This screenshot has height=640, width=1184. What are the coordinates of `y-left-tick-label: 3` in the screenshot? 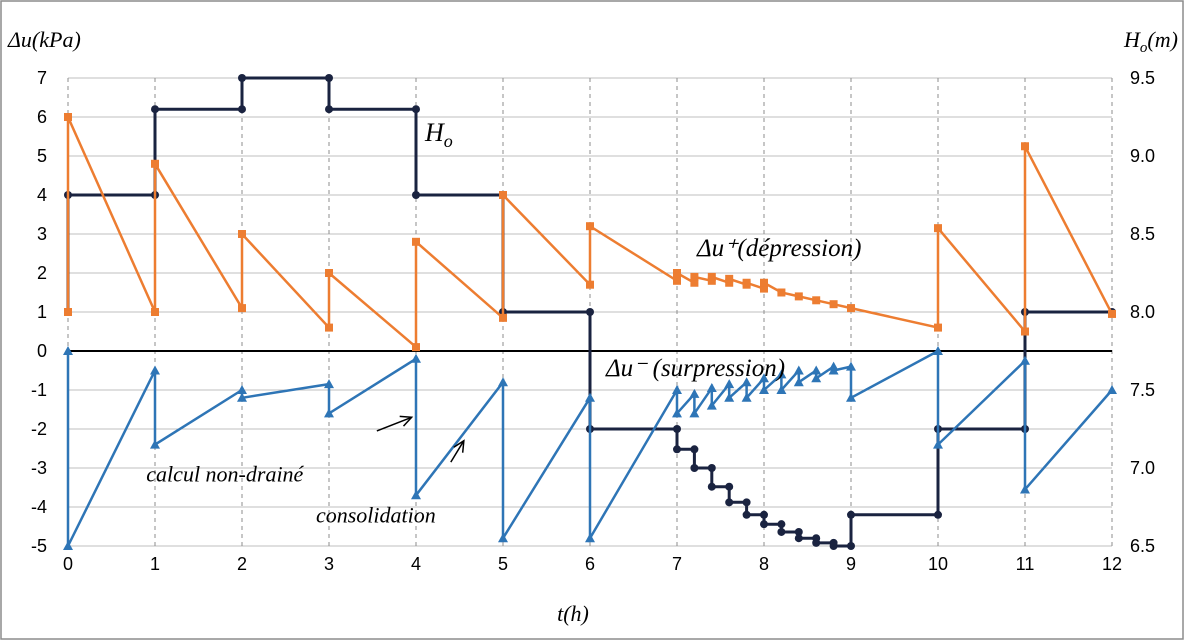 It's located at (42, 234).